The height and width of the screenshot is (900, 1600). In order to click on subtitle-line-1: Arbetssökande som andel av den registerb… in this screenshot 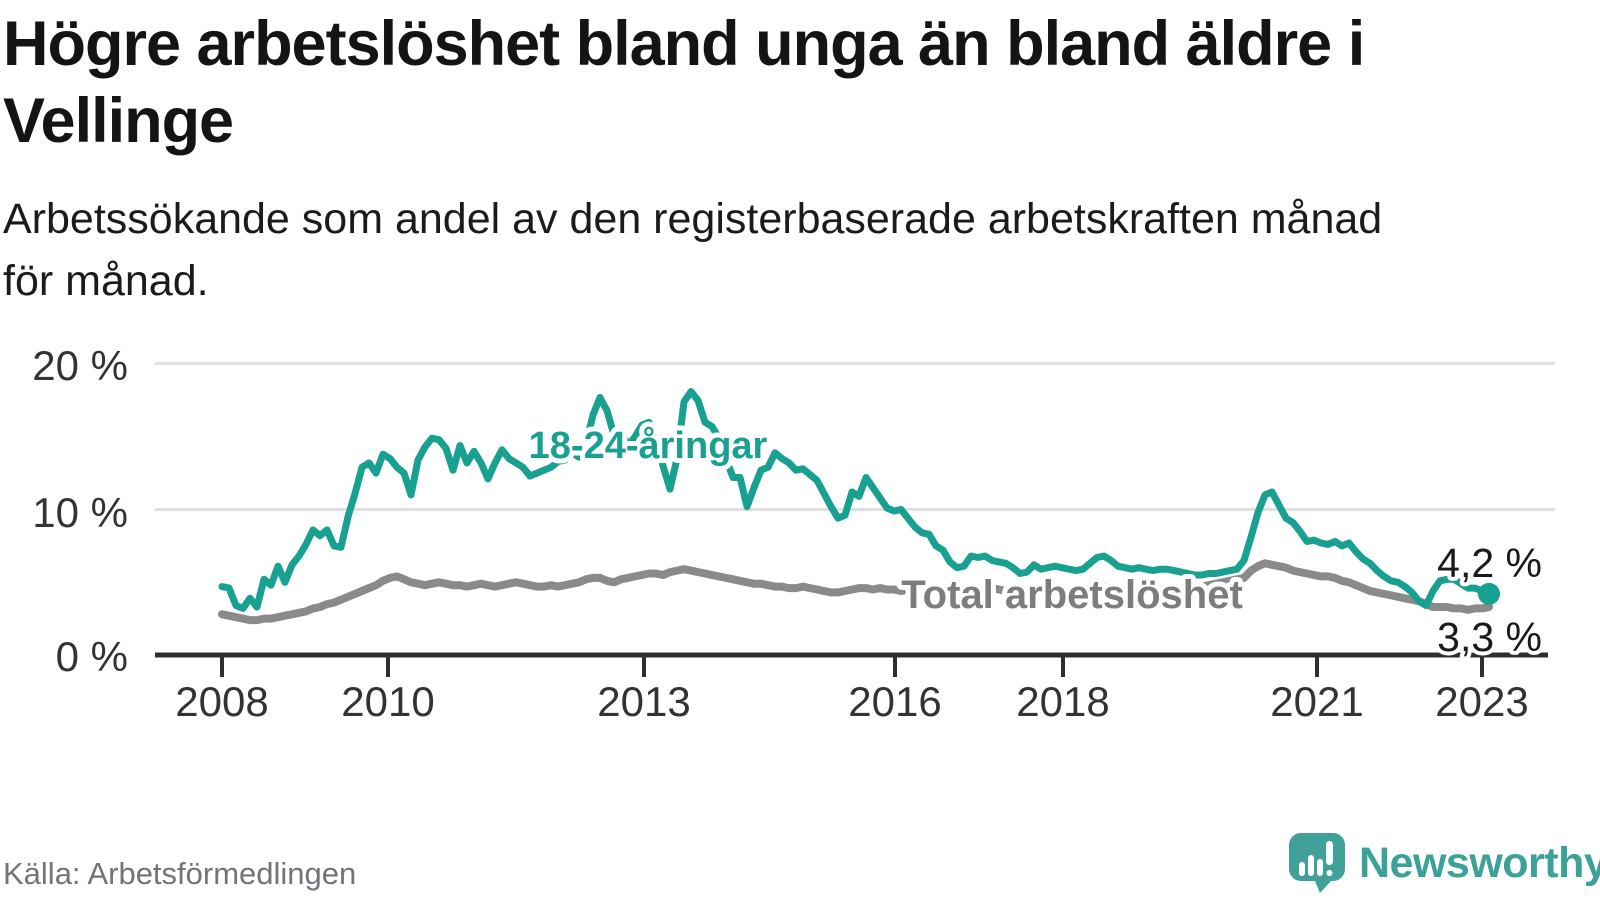, I will do `click(693, 219)`.